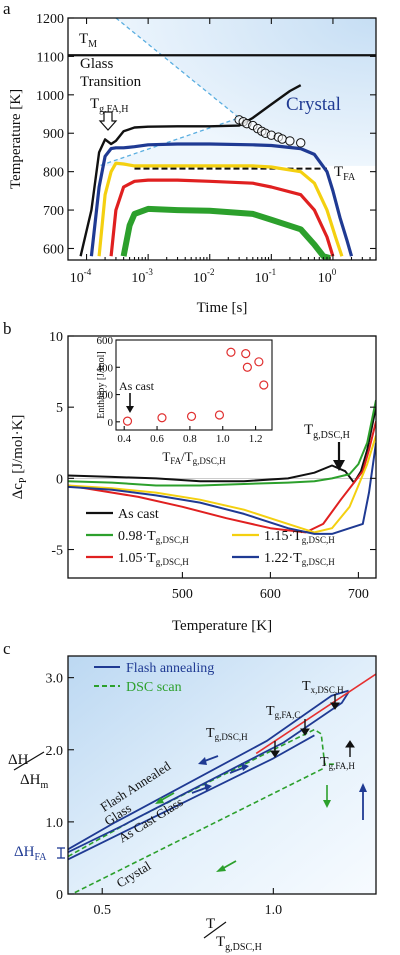 The height and width of the screenshot is (955, 400). I want to click on inset-x-tick-label: 0.8, so click(190, 439).